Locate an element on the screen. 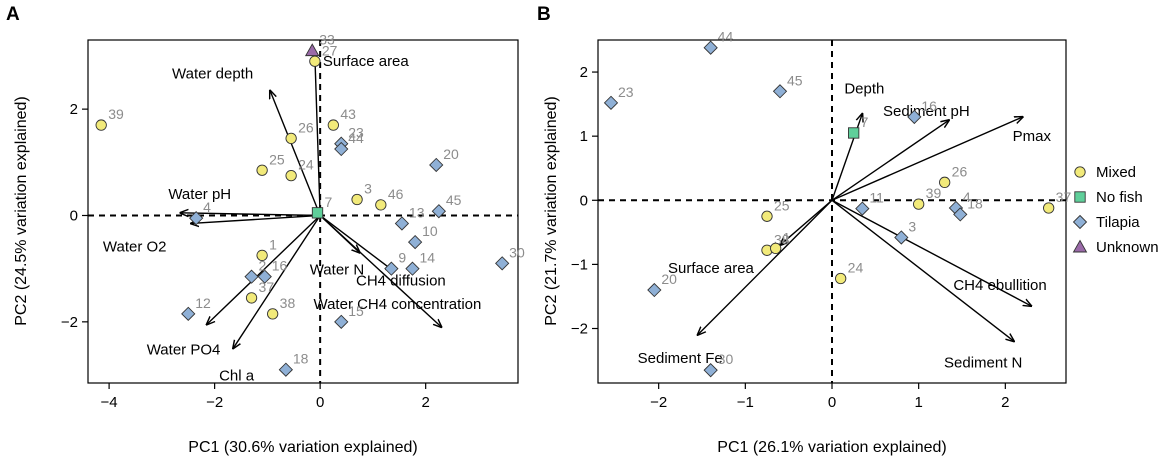 This screenshot has height=463, width=1170. legend-marker-tilapia is located at coordinates (1080, 222).